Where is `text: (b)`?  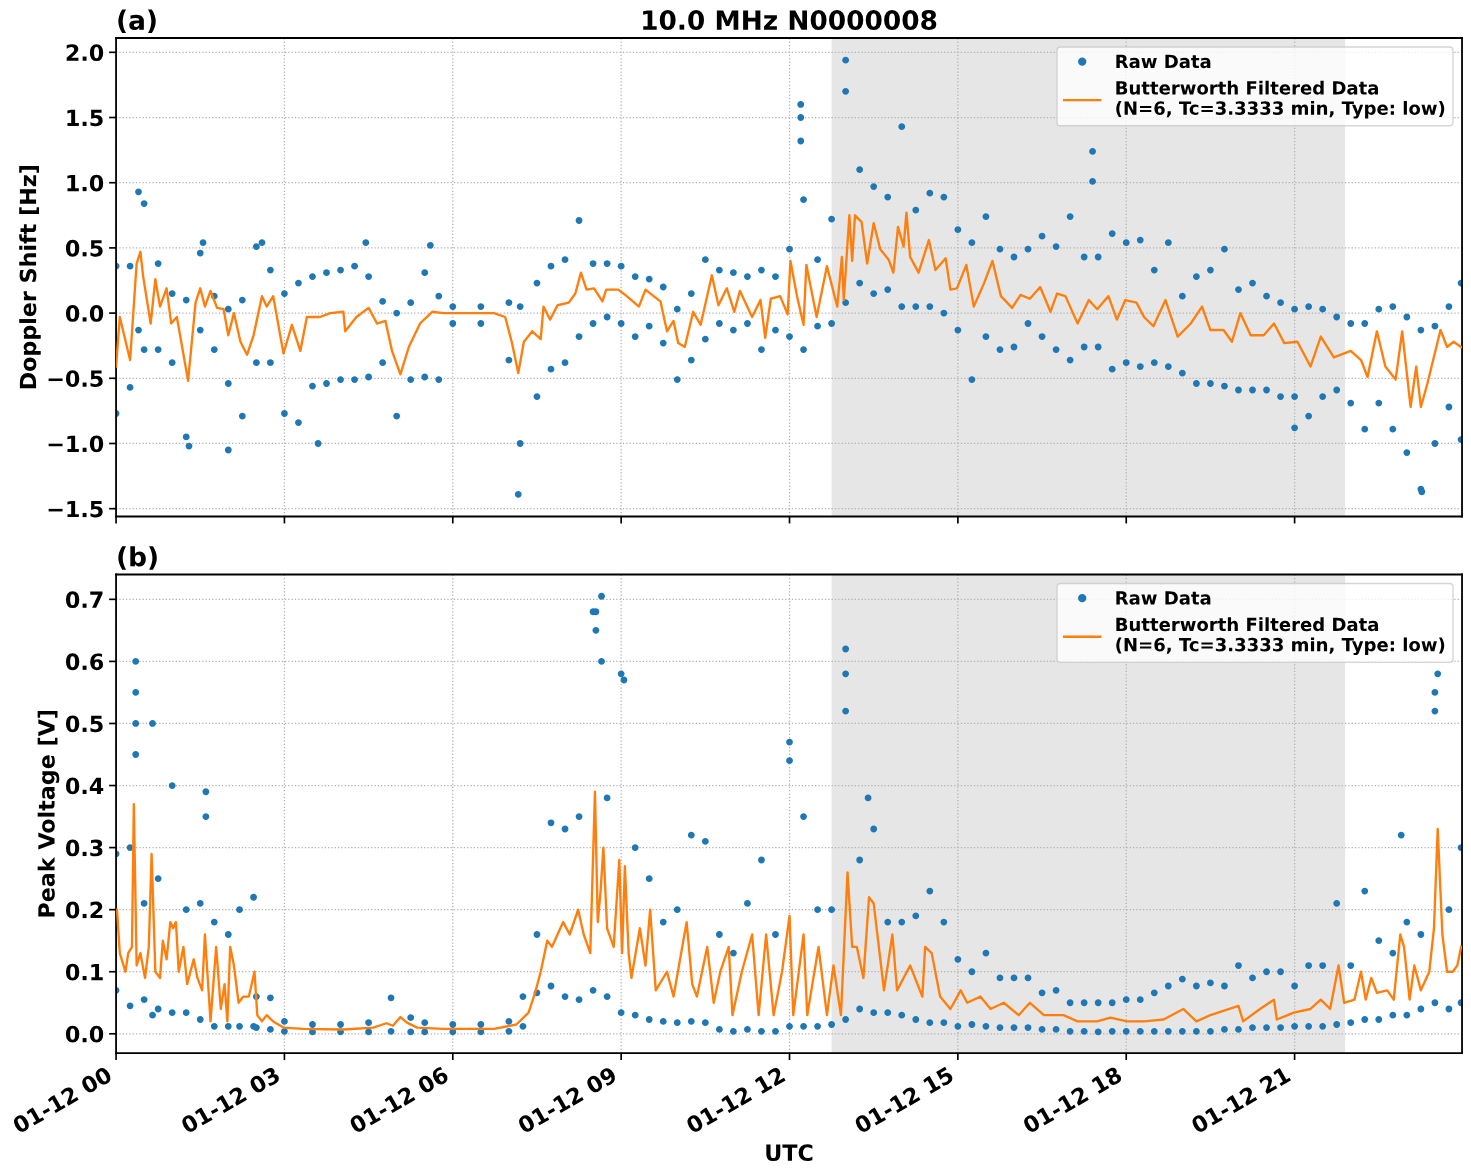 text: (b) is located at coordinates (137, 558).